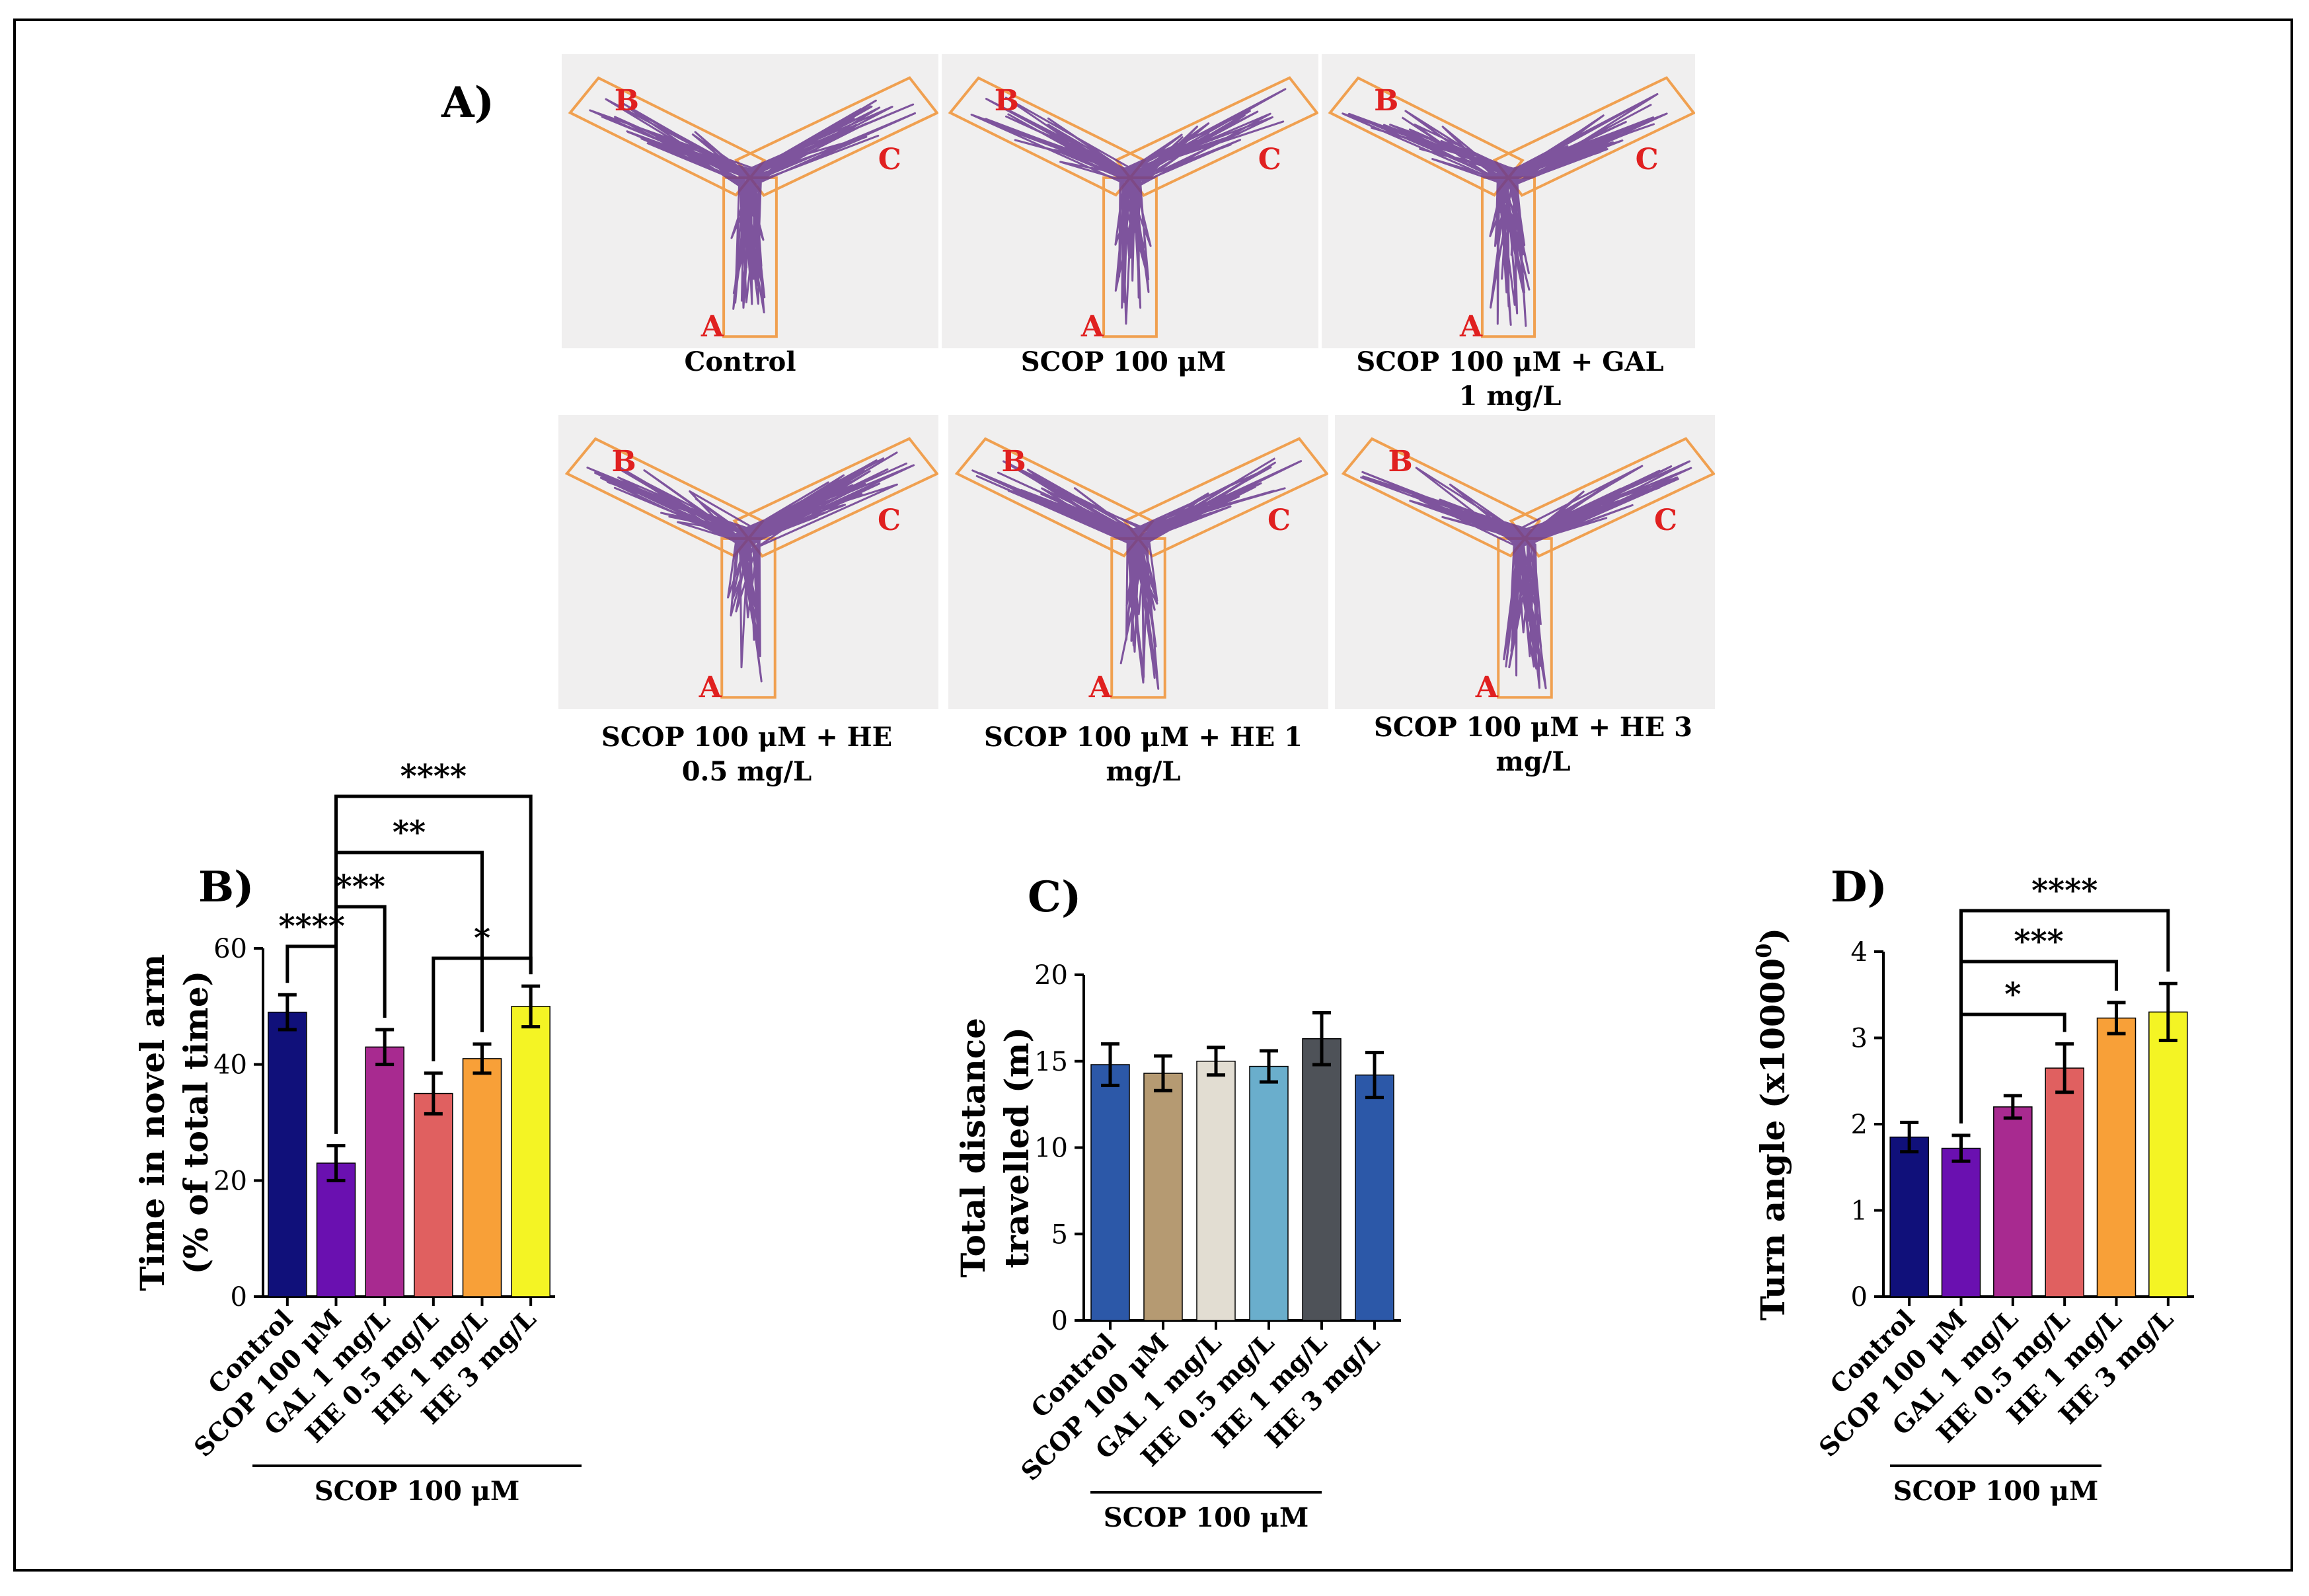  Describe the element at coordinates (1763, 950) in the screenshot. I see `y-axis-label-sup: 0` at that location.